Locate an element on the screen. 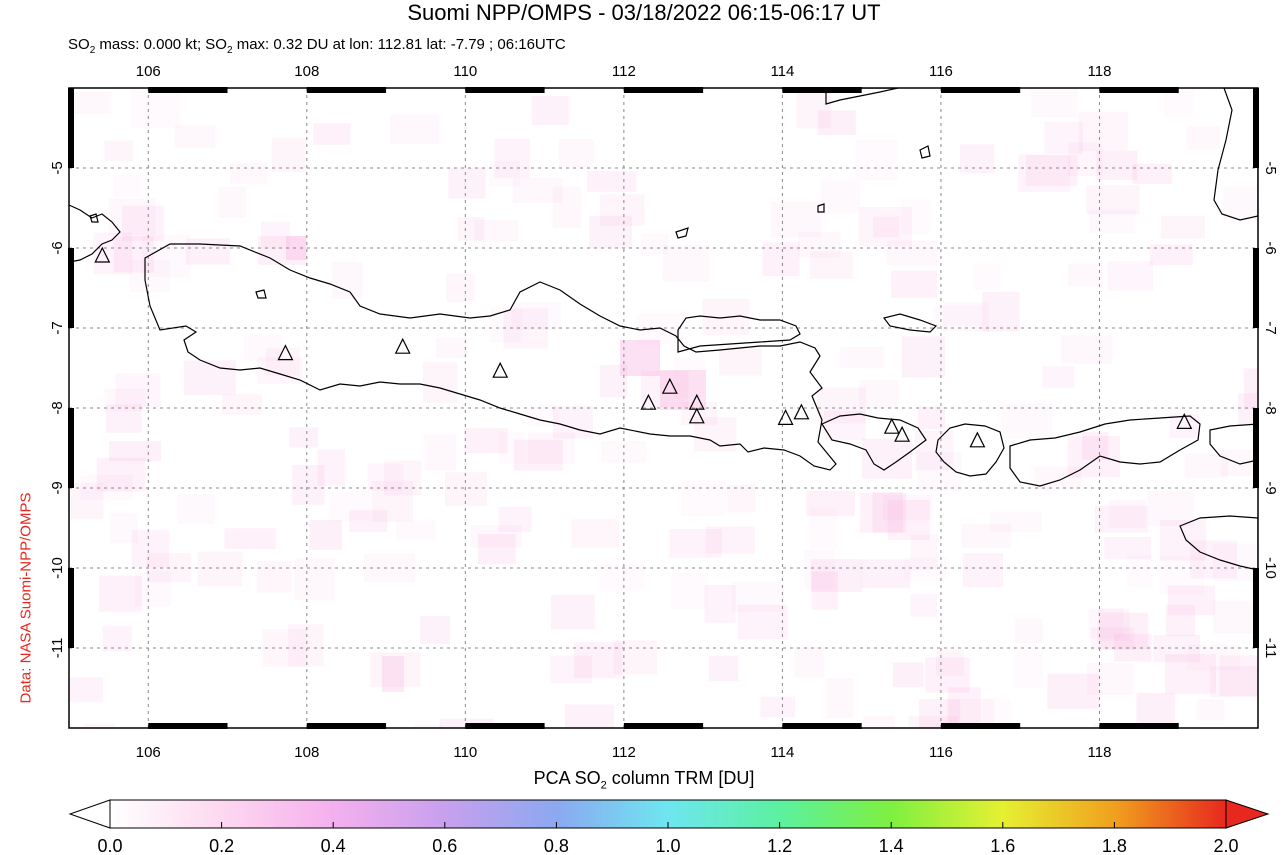 The width and height of the screenshot is (1288, 855). lon-tick-top: 112 is located at coordinates (624, 71).